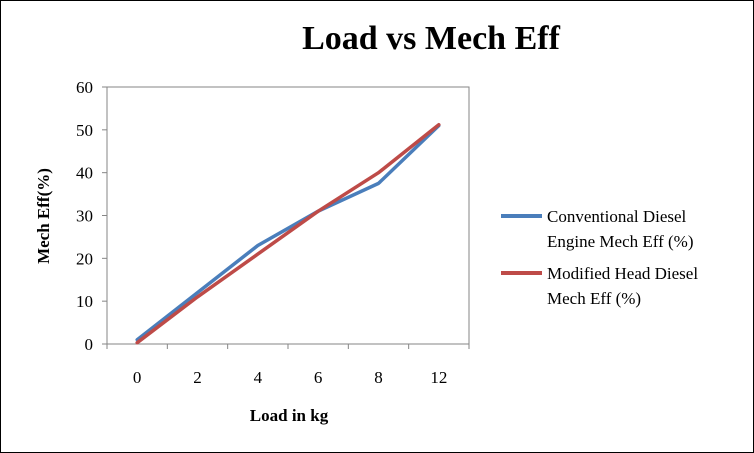 The image size is (754, 453). Describe the element at coordinates (258, 377) in the screenshot. I see `x-tick-label: 4` at that location.